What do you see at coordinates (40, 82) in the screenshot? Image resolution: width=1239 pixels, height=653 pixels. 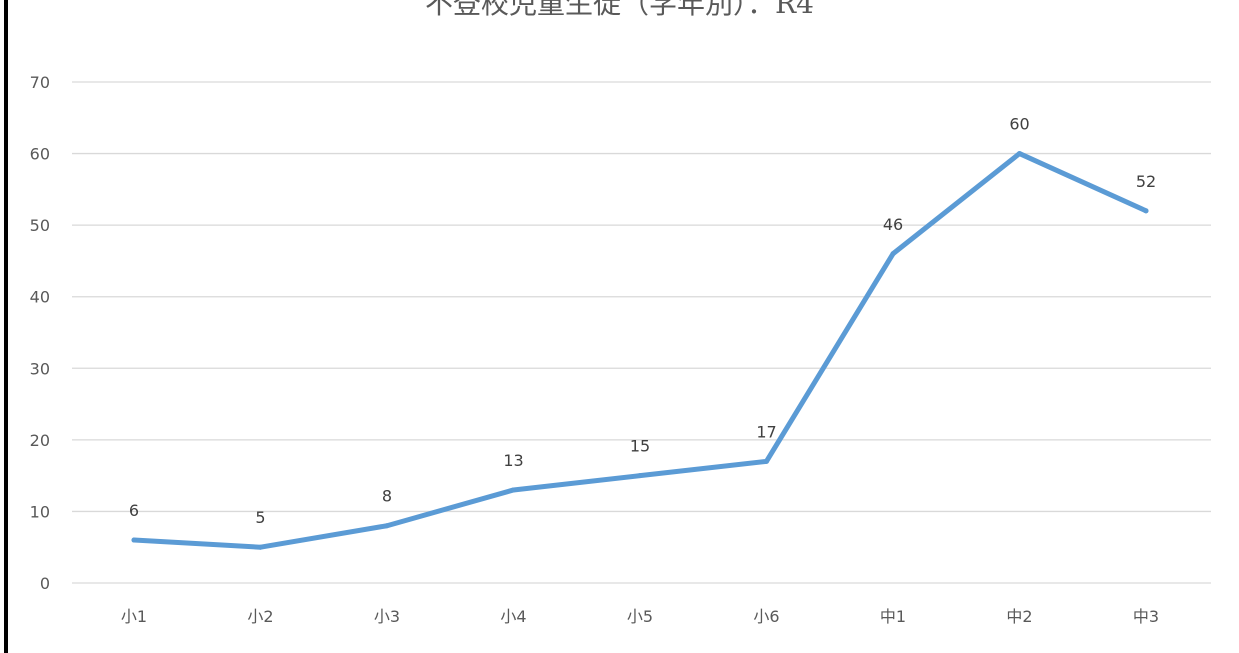 I see `y-tick-label: 70` at bounding box center [40, 82].